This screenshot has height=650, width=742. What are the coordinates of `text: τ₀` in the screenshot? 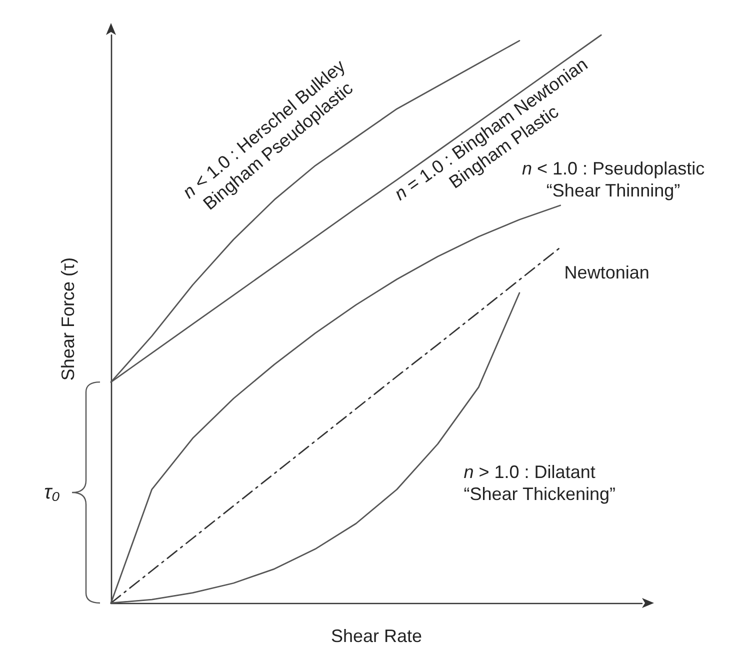 It's located at (52, 493).